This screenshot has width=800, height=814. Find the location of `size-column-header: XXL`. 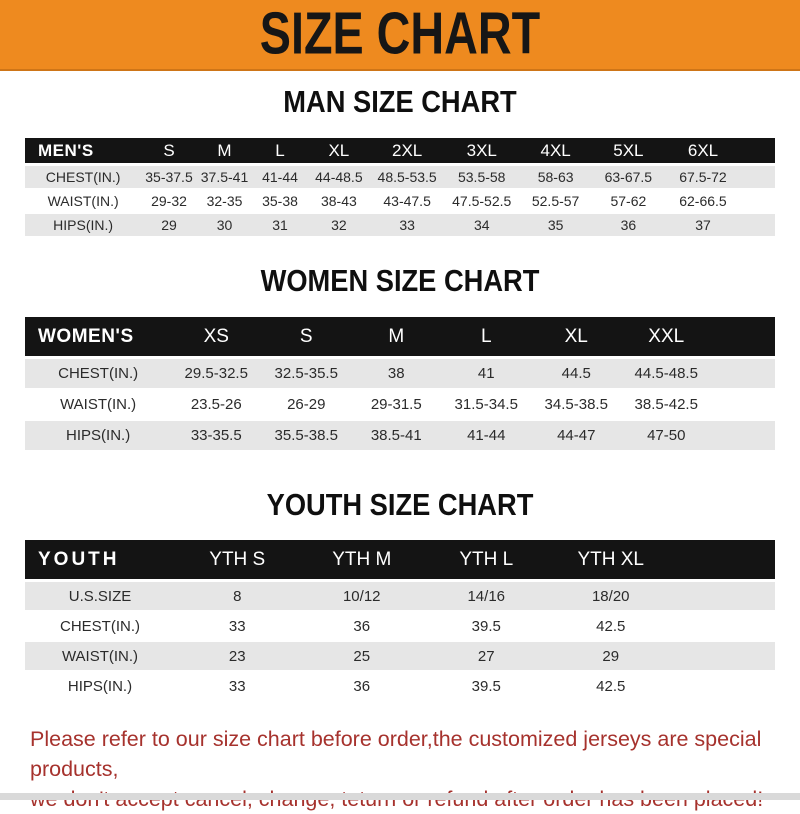

size-column-header: XXL is located at coordinates (666, 338).